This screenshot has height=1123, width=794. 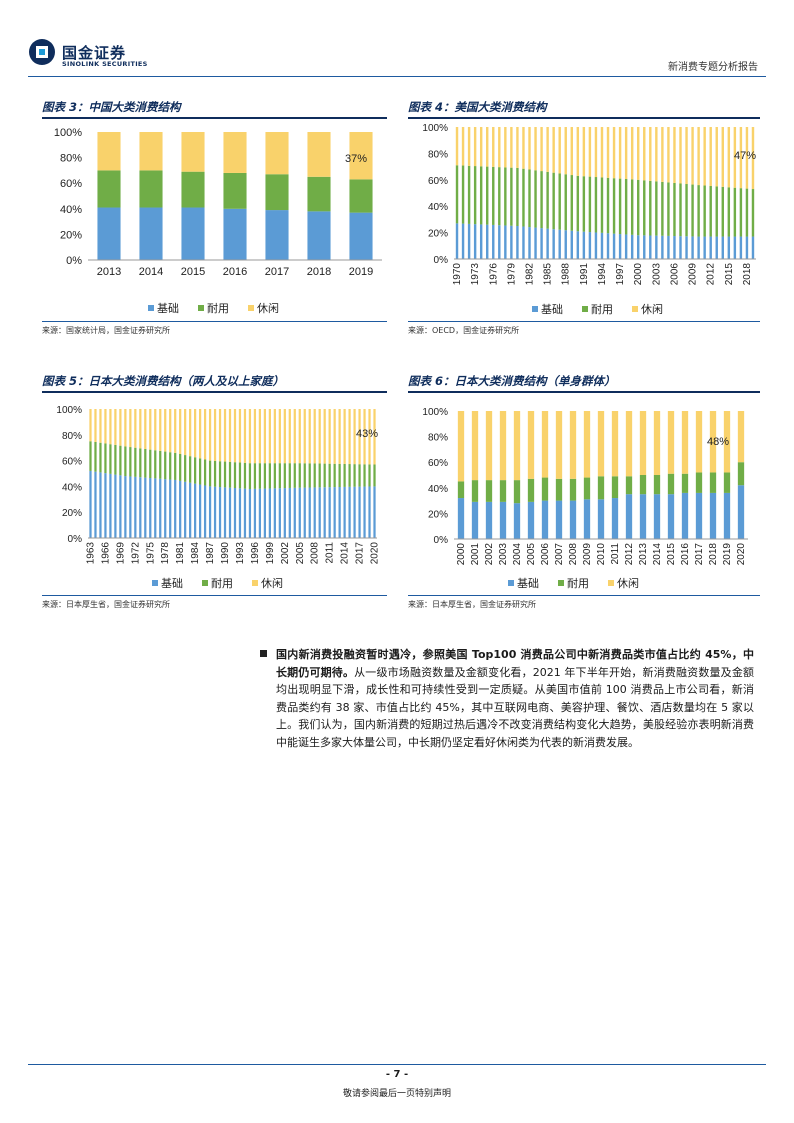 What do you see at coordinates (151, 308) in the screenshot?
I see `legend-swatch-basic` at bounding box center [151, 308].